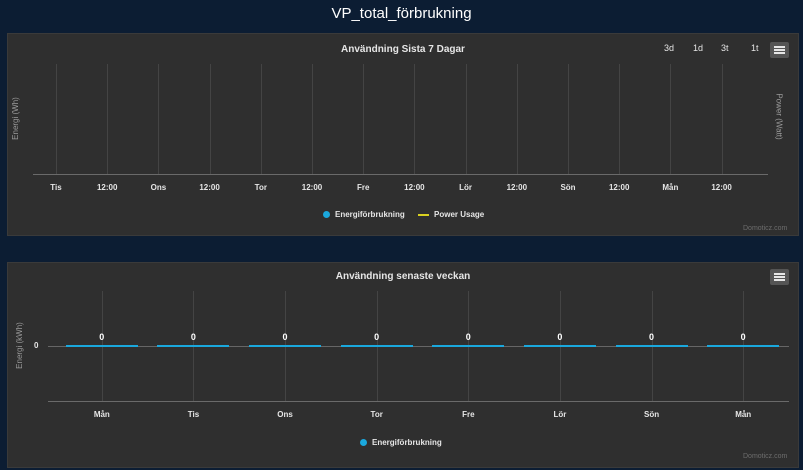 This screenshot has height=470, width=803. Describe the element at coordinates (403, 49) in the screenshot. I see `chart-title: Användning Sista 7 Dagar` at that location.